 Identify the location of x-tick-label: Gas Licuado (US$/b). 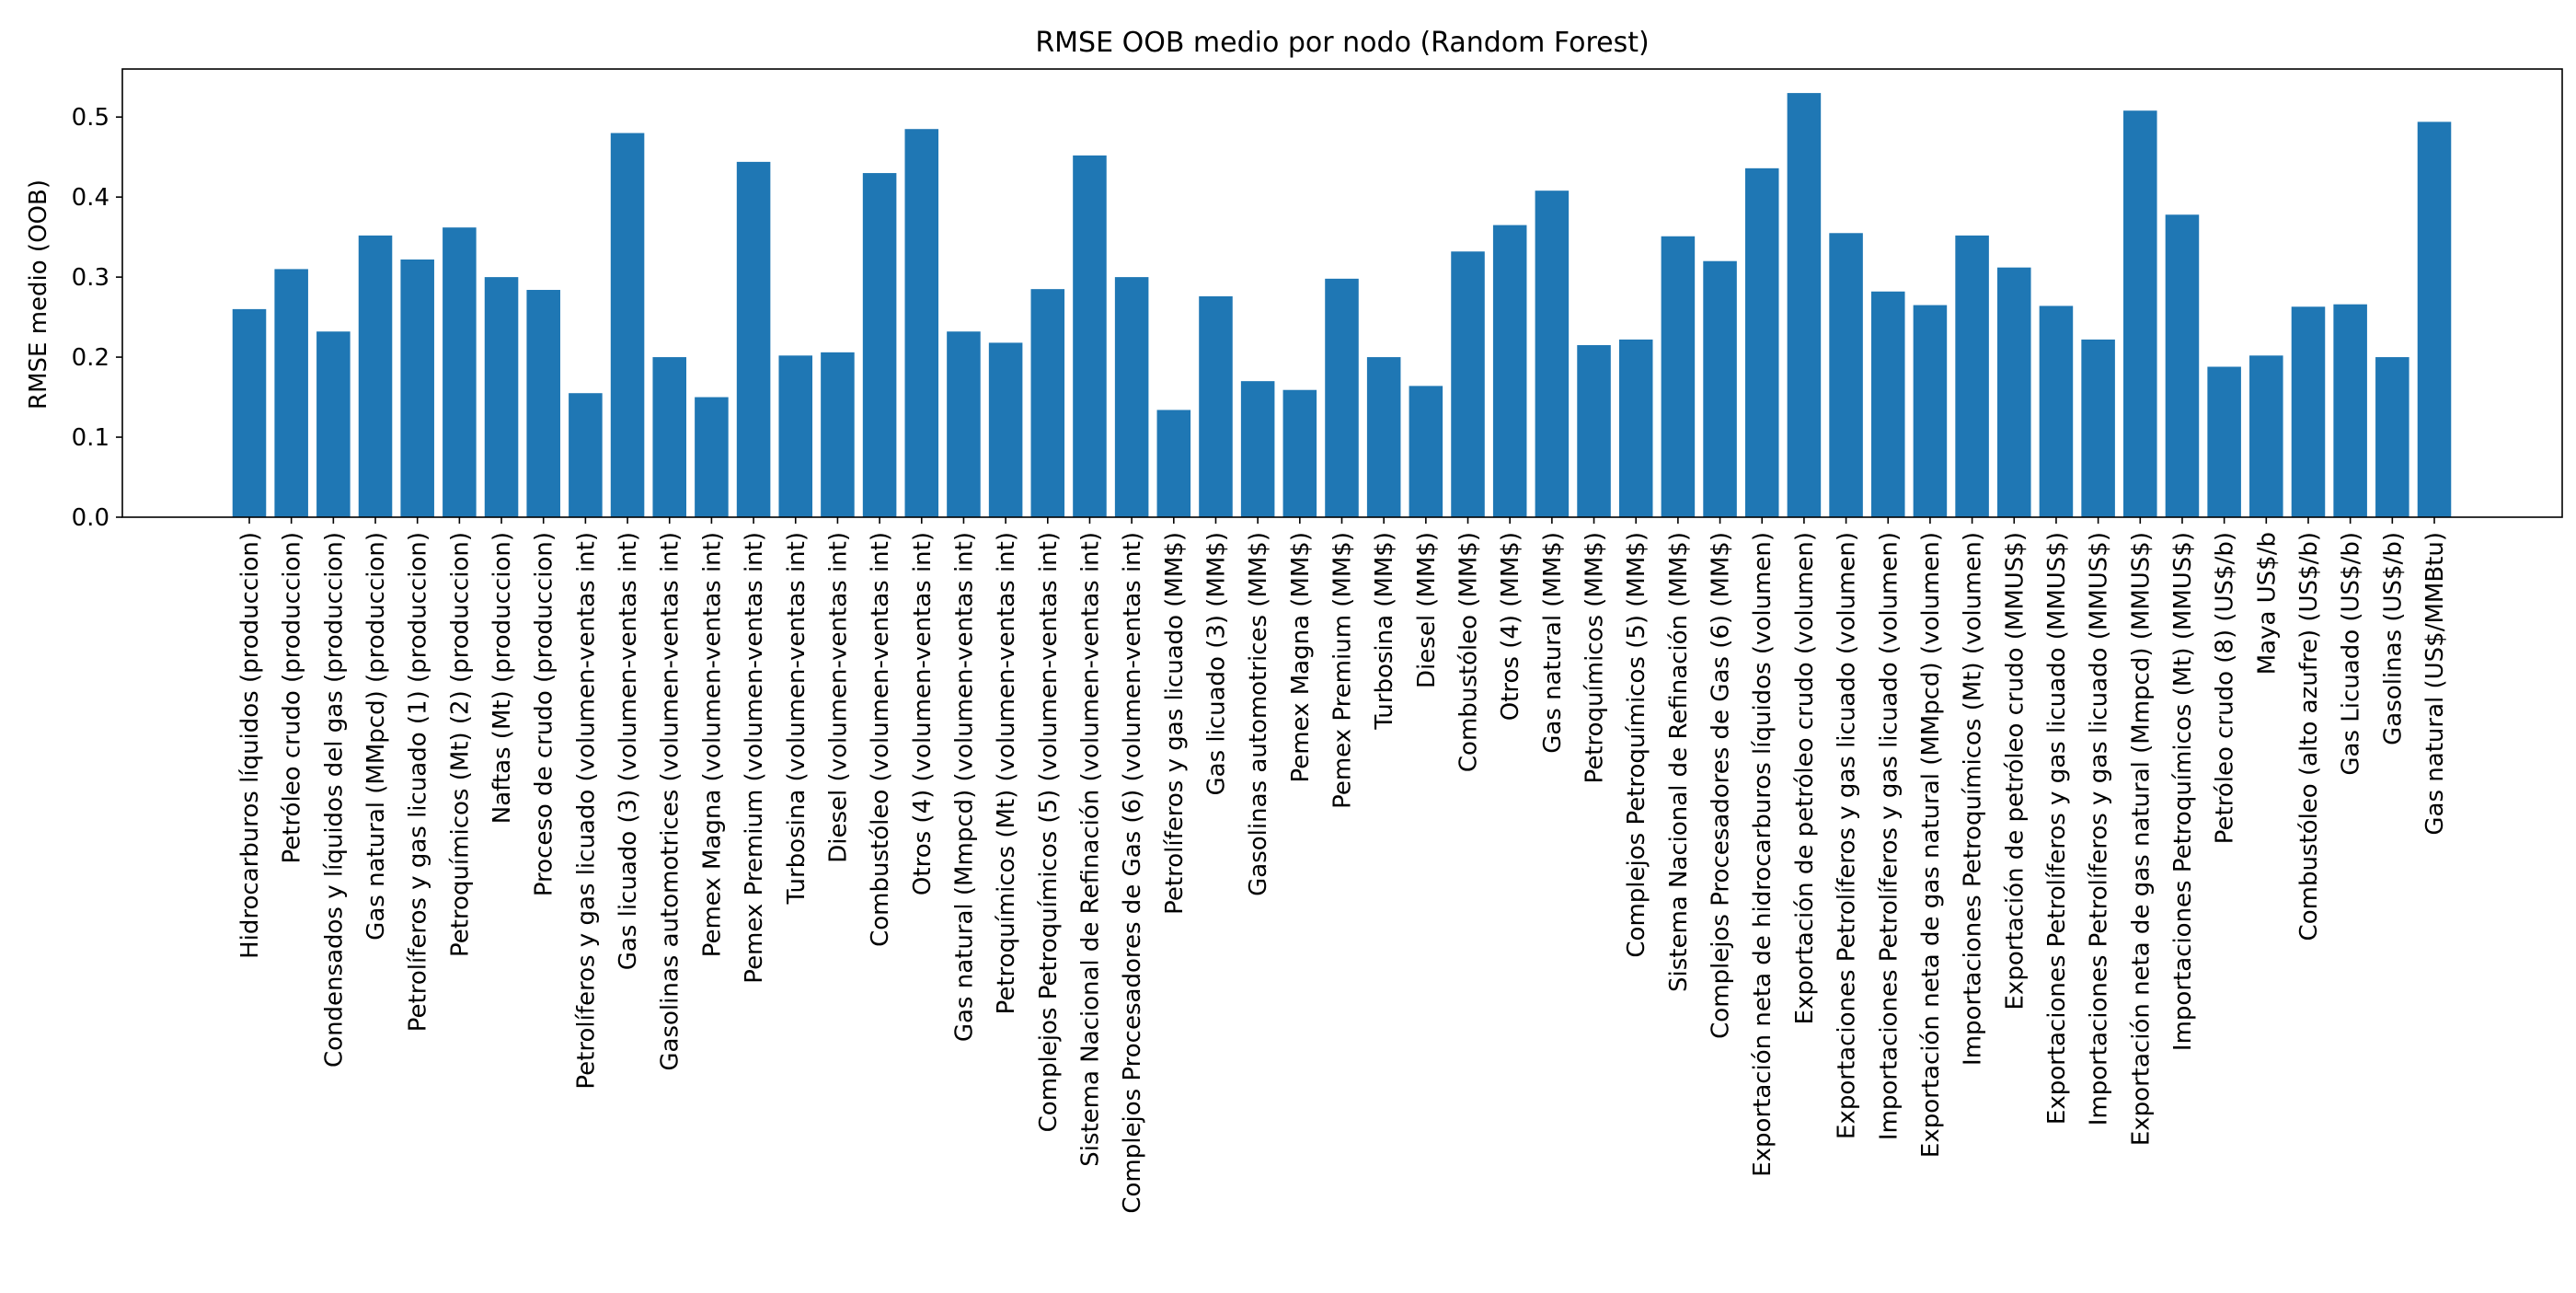
(2351, 654).